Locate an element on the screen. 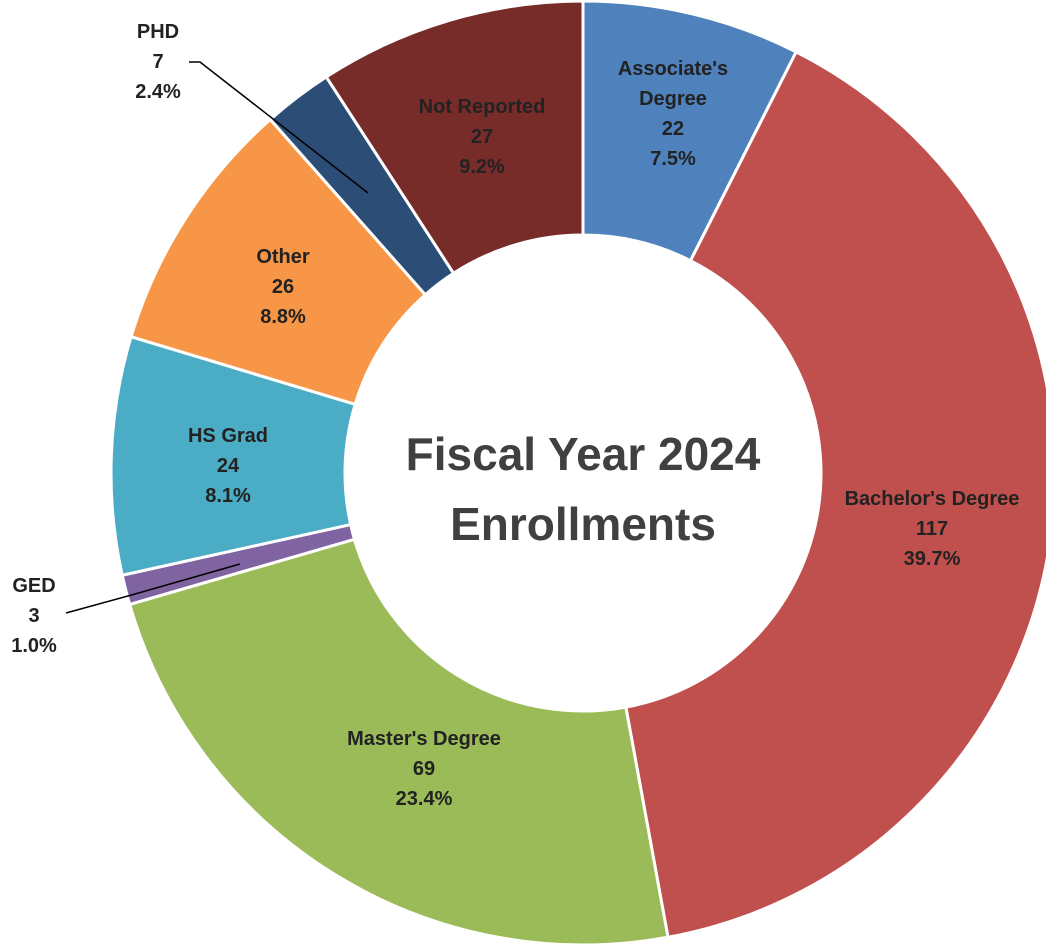 This screenshot has width=1046, height=947. leader-line-phd is located at coordinates (279, 127).